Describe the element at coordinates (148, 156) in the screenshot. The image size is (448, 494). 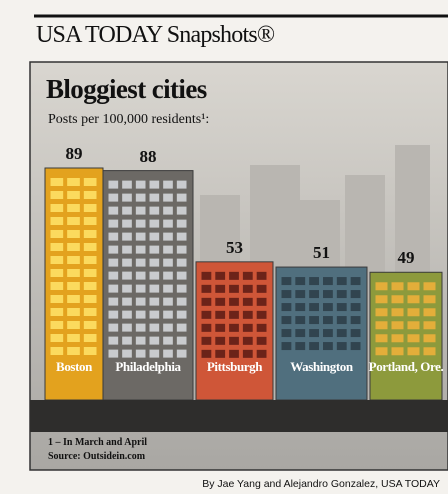
I see `value-label: 88` at that location.